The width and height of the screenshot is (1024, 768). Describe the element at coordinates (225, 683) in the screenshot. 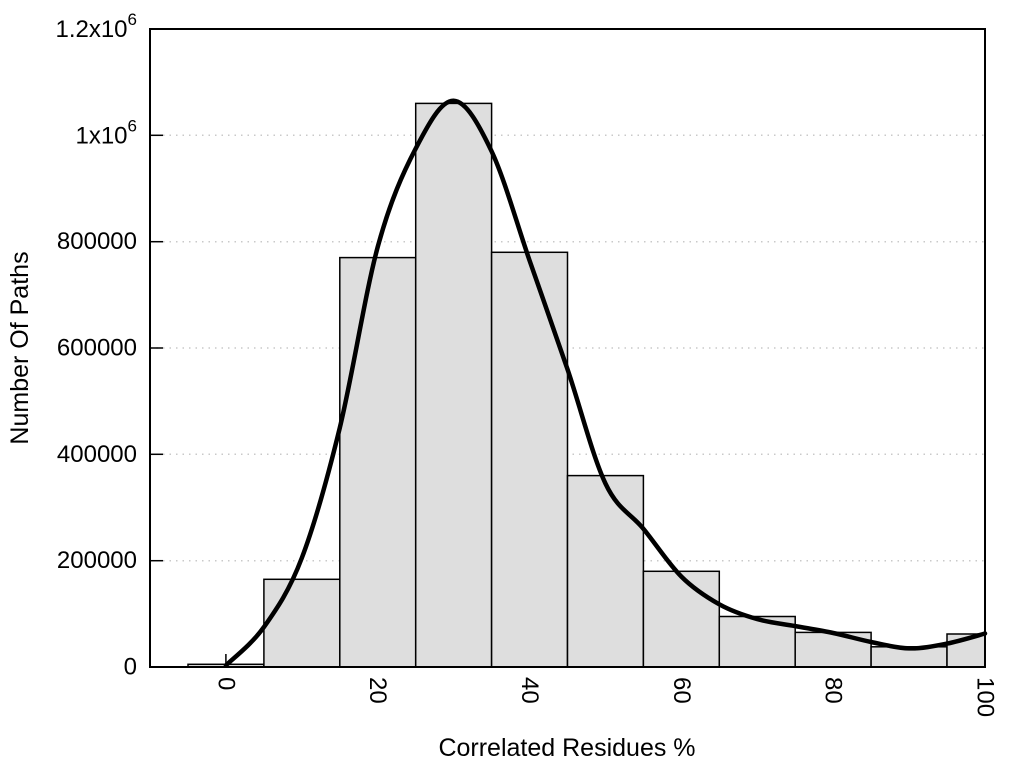

I see `x-tick-label: 0` at that location.